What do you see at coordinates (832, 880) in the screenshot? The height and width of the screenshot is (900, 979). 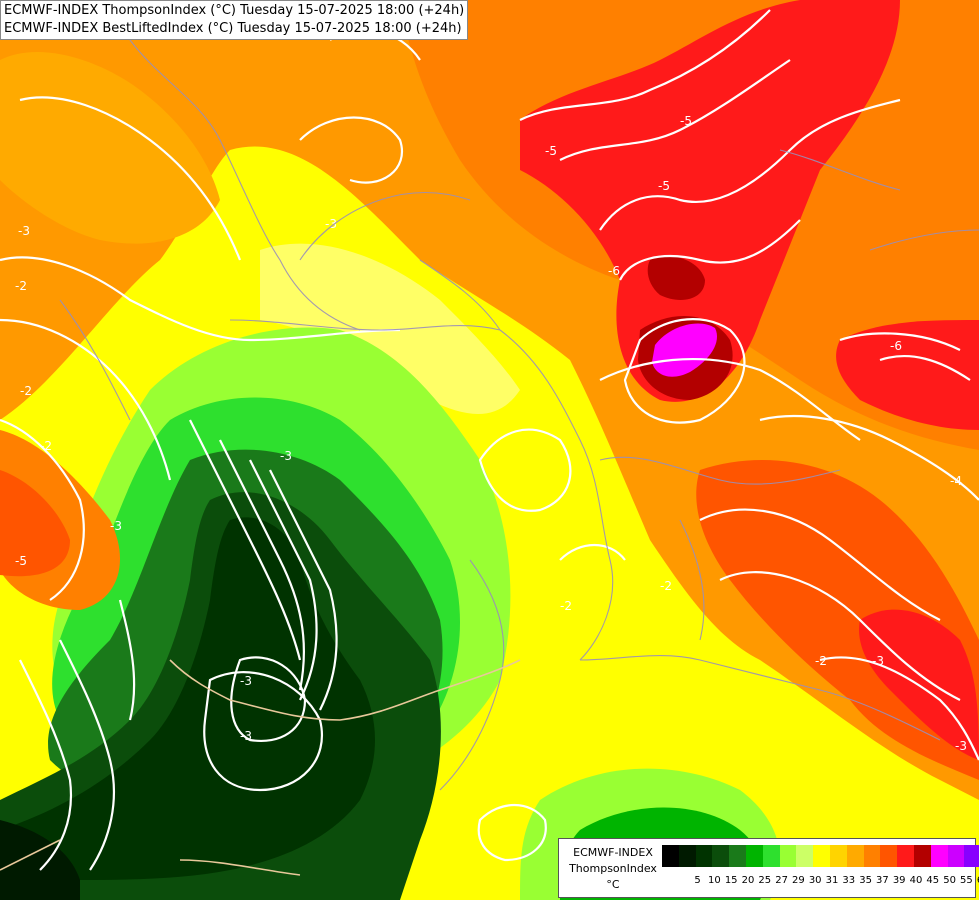 I see `legend-tick-label: 31` at bounding box center [832, 880].